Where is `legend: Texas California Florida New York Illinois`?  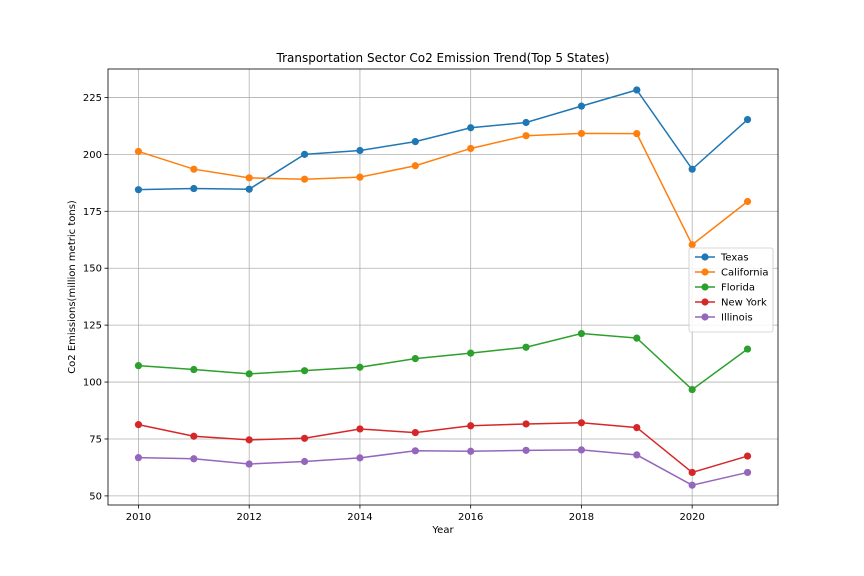 legend: Texas California Florida New York Illinois is located at coordinates (731, 290).